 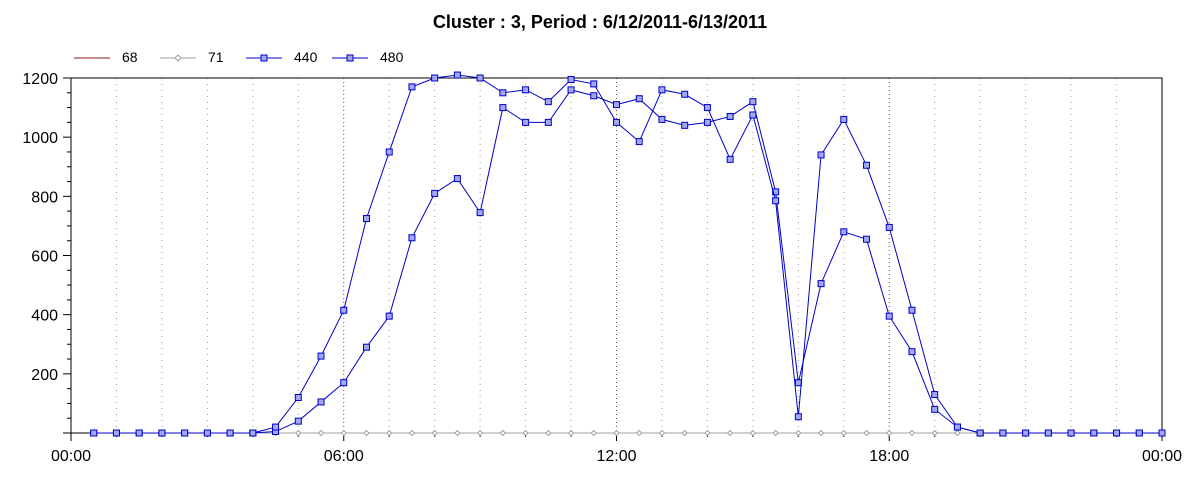 I want to click on legend-label-480: 480, so click(x=392, y=57).